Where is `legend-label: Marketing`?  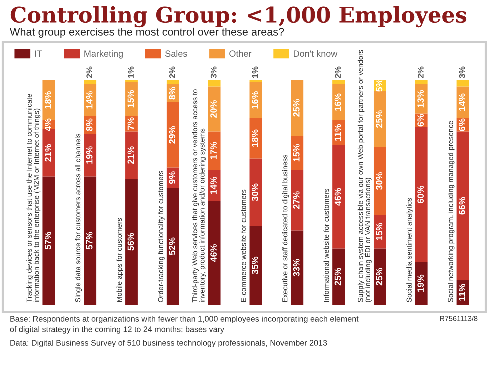
legend-label: Marketing is located at coordinates (103, 54).